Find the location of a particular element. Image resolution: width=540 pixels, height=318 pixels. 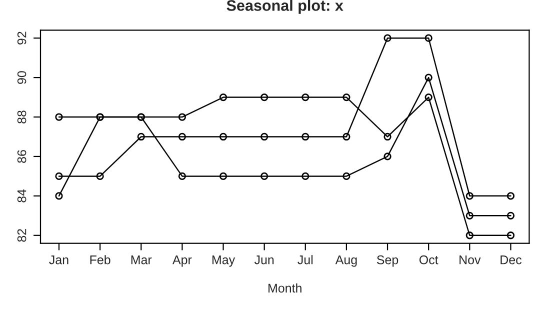

x-tick-label: Nov is located at coordinates (470, 260).